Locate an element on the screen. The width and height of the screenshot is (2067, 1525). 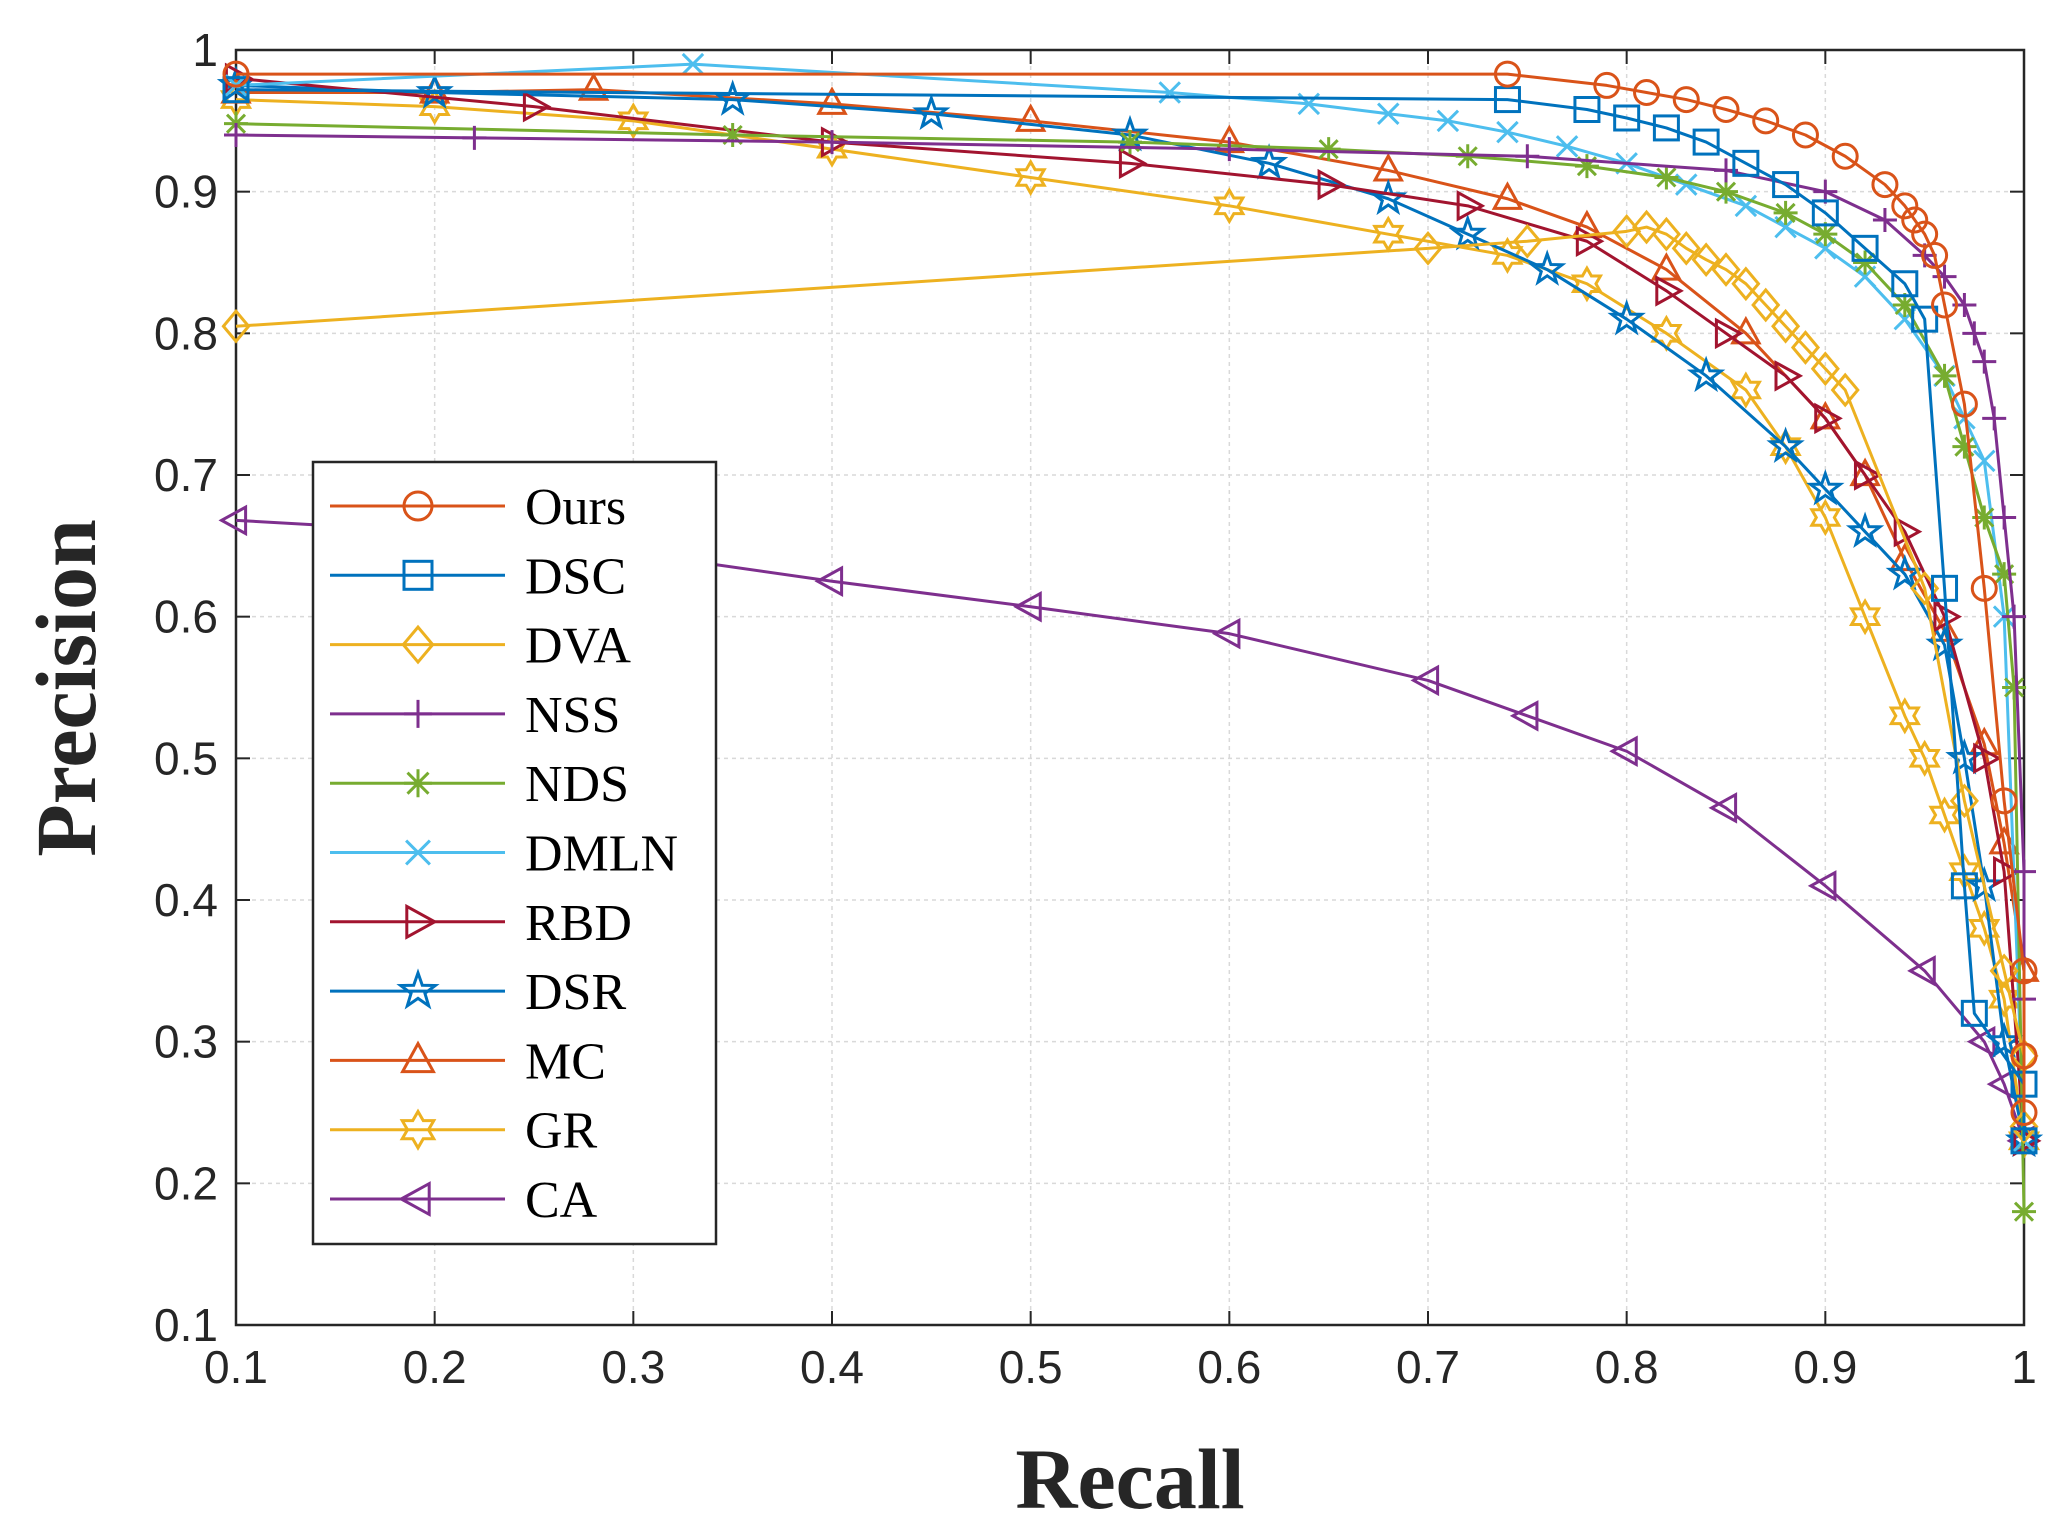
legend-marker-nds is located at coordinates (418, 783).